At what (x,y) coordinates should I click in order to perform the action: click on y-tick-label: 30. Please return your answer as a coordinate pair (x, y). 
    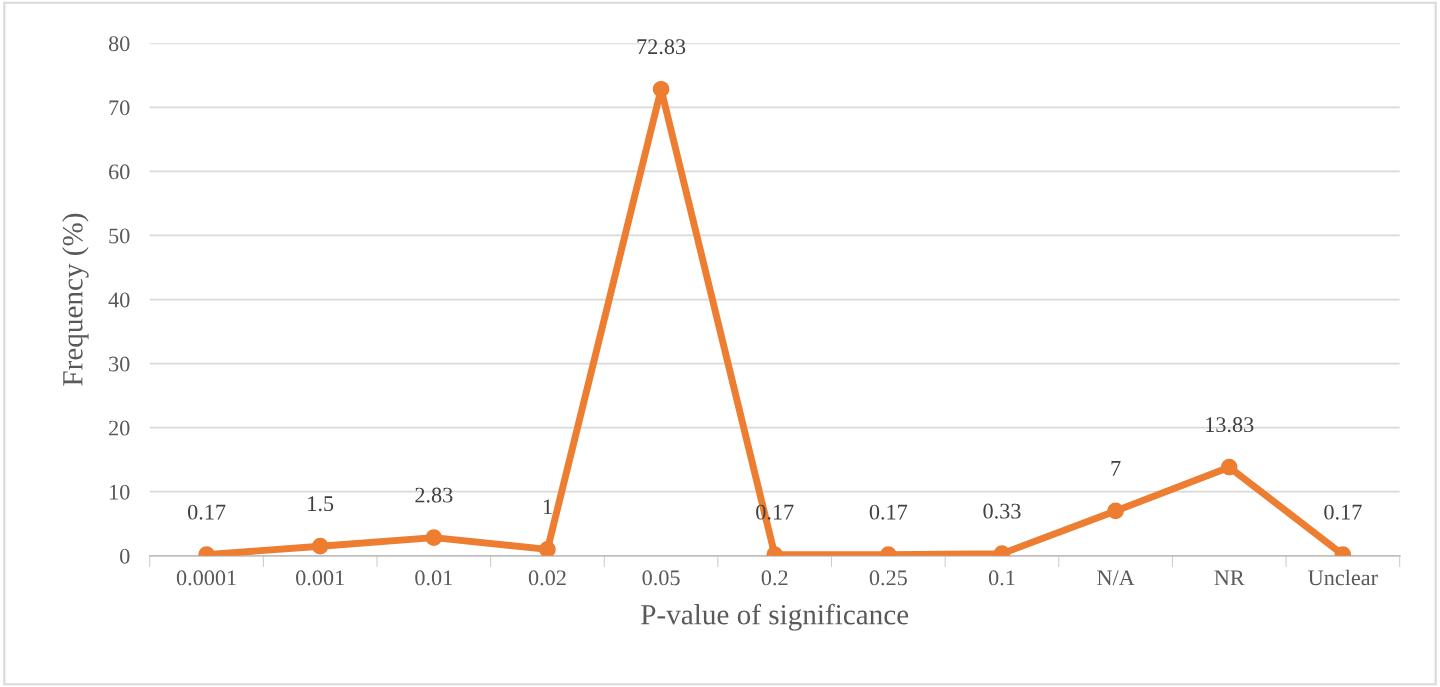
    Looking at the image, I should click on (119, 364).